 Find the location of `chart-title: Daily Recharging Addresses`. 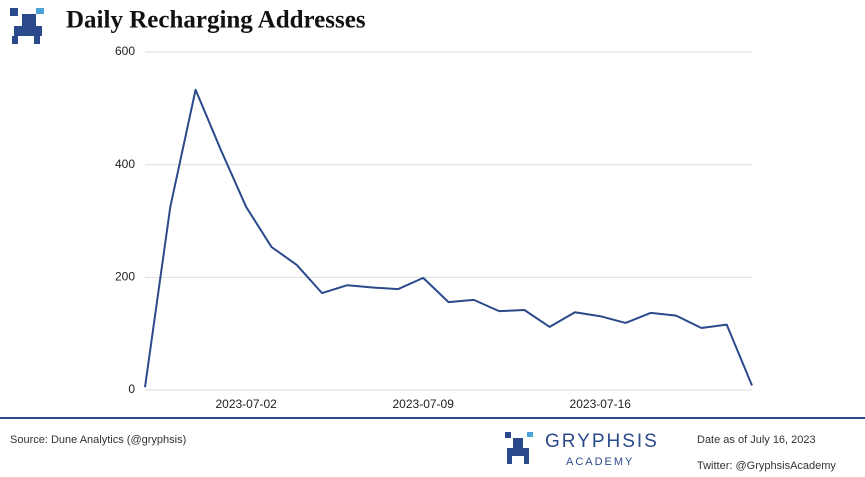

chart-title: Daily Recharging Addresses is located at coordinates (216, 20).